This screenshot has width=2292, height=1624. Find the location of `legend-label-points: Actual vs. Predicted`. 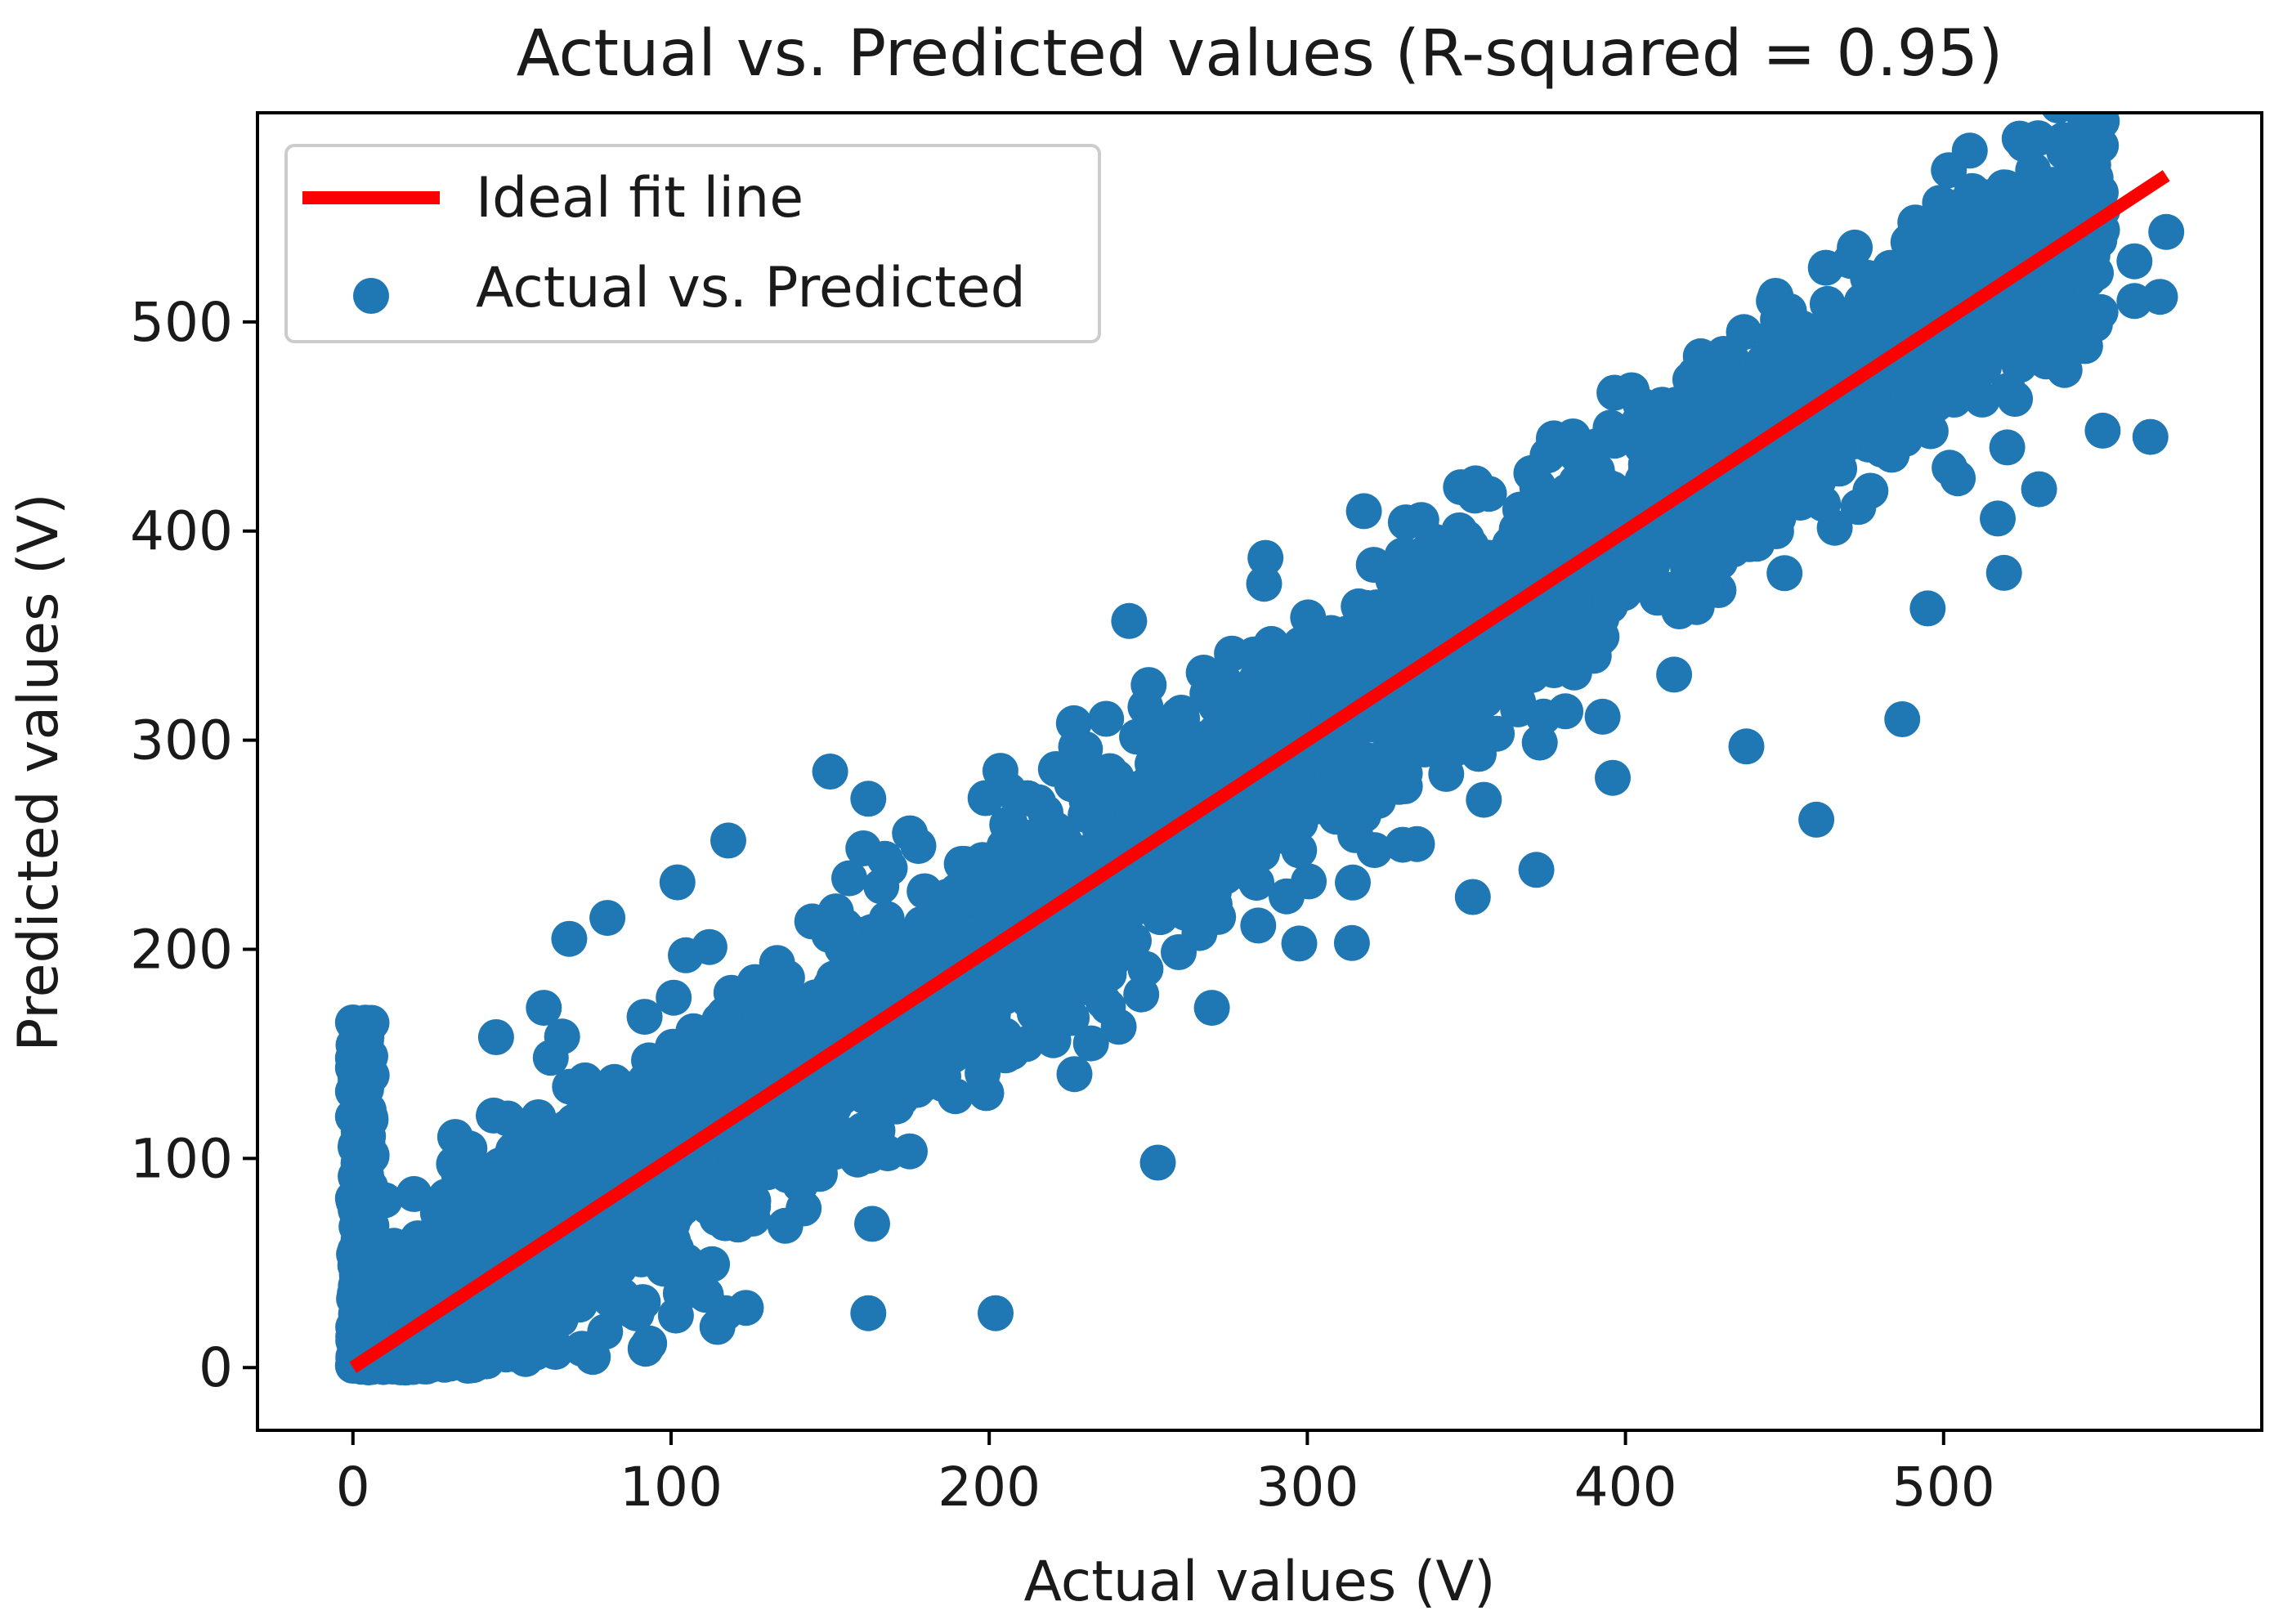

legend-label-points: Actual vs. Predicted is located at coordinates (751, 288).